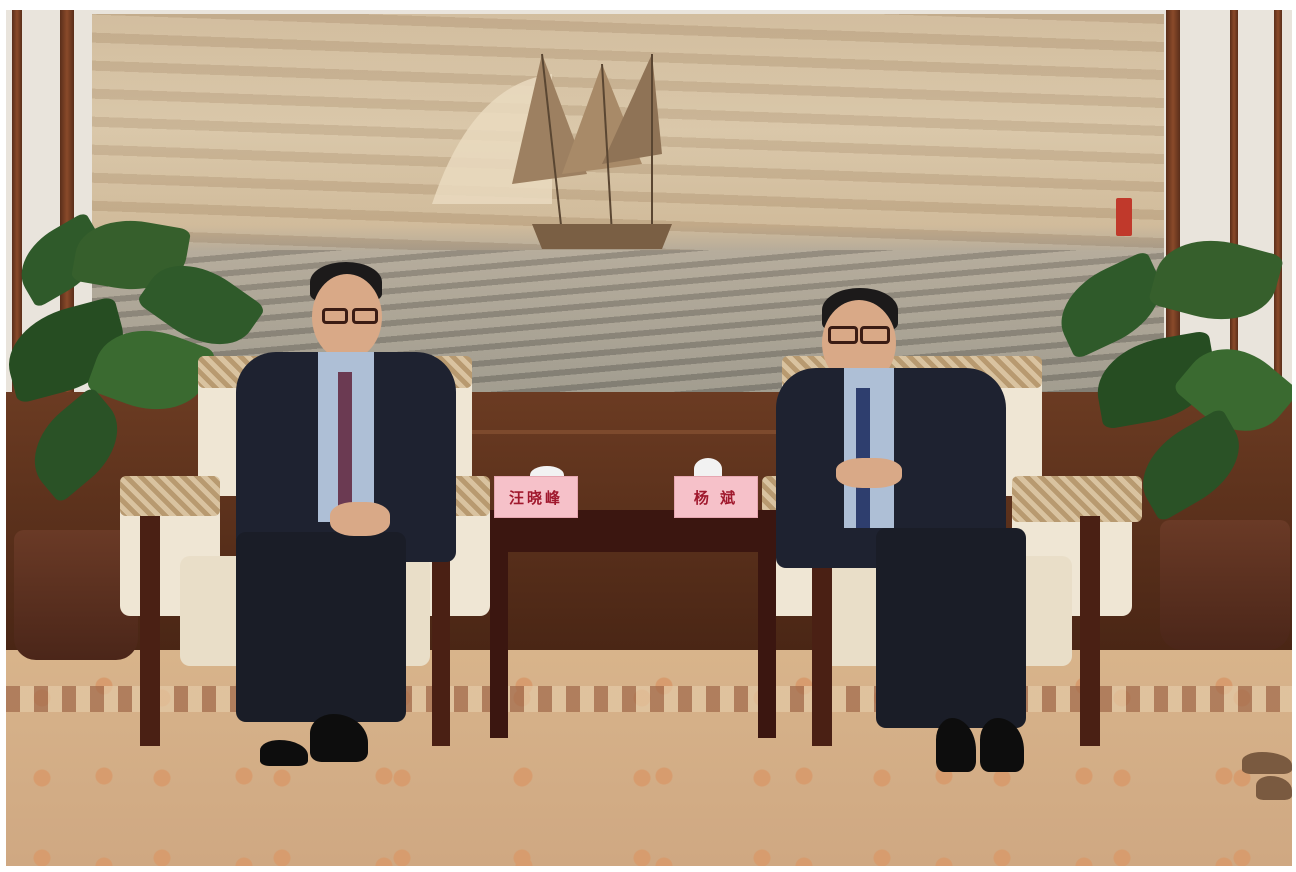 This screenshot has height=872, width=1296. I want to click on plant-left, so click(136, 445).